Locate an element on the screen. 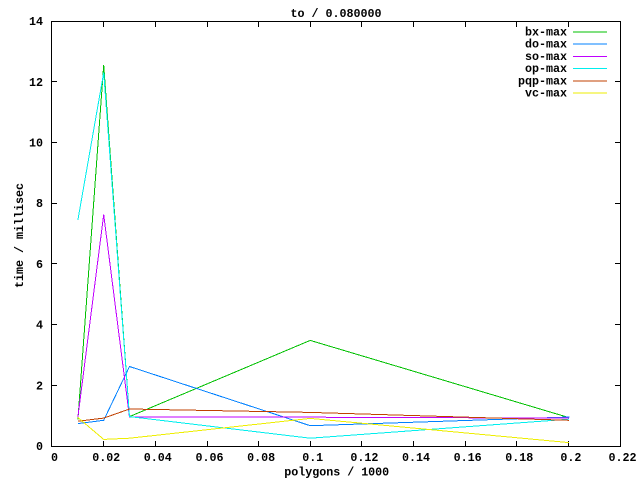 Image resolution: width=640 pixels, height=480 pixels. svg-text: 8 is located at coordinates (39, 204).